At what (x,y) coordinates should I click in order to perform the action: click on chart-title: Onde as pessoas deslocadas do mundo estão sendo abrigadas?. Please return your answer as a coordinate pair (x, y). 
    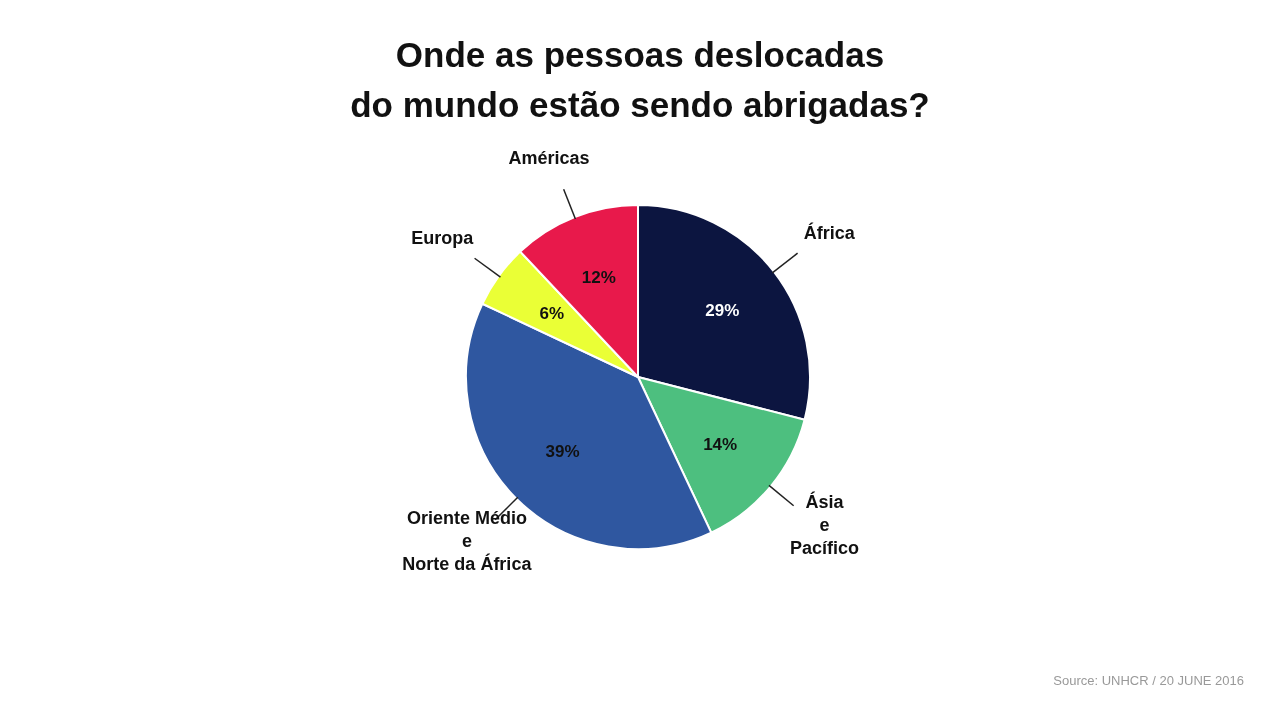
    Looking at the image, I should click on (640, 80).